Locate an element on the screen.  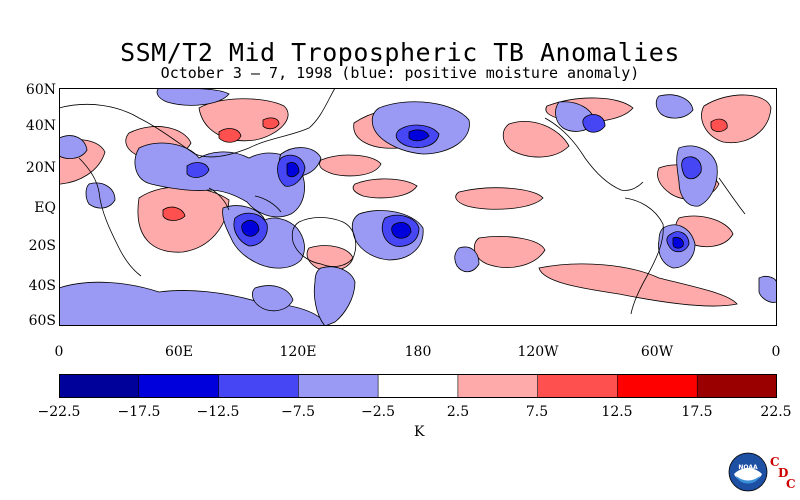
noaa-logo-icon: NOAA is located at coordinates (748, 472).